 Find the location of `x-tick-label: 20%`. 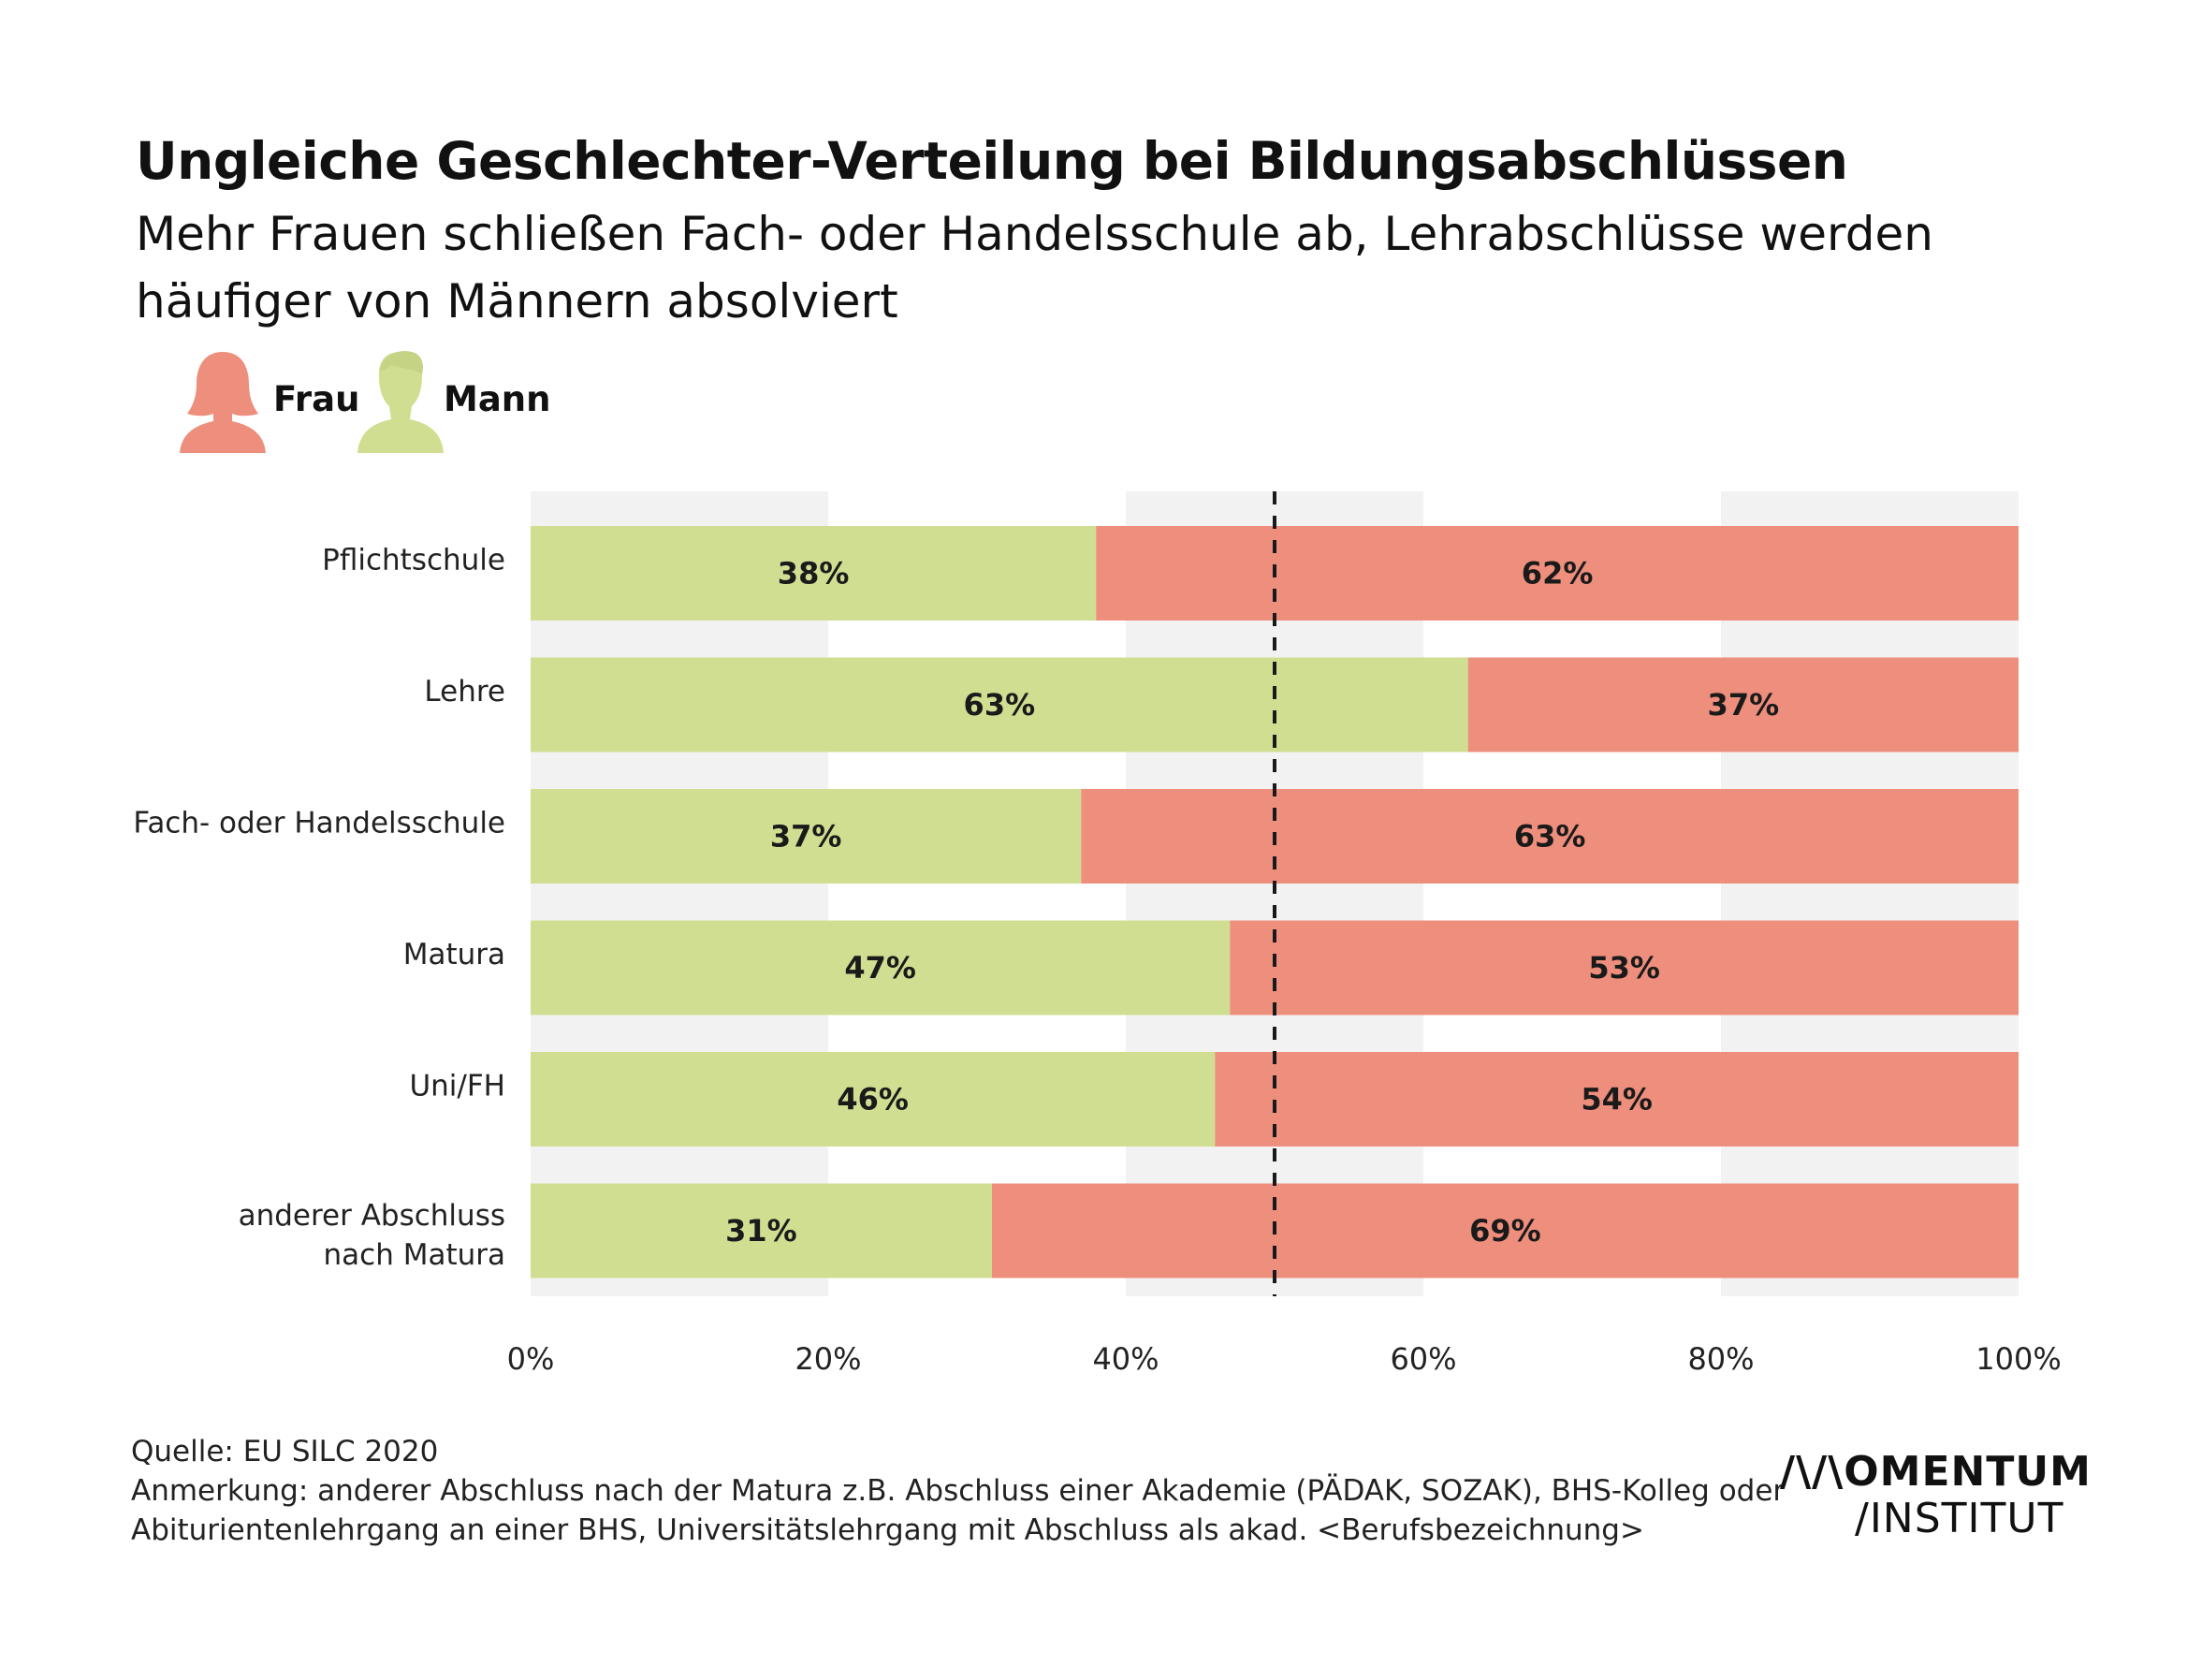

x-tick-label: 20% is located at coordinates (828, 1359).